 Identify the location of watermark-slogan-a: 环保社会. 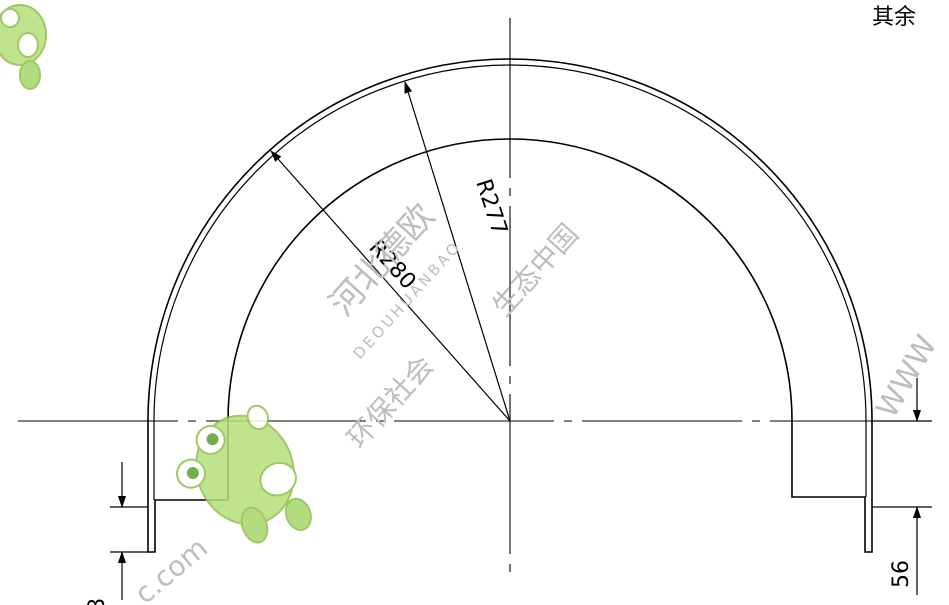
(390, 401).